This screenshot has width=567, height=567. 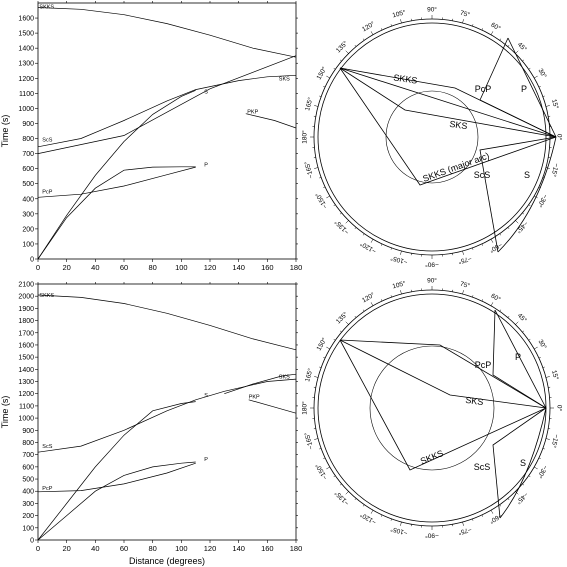 What do you see at coordinates (181, 548) in the screenshot?
I see `x-tick-label: 100` at bounding box center [181, 548].